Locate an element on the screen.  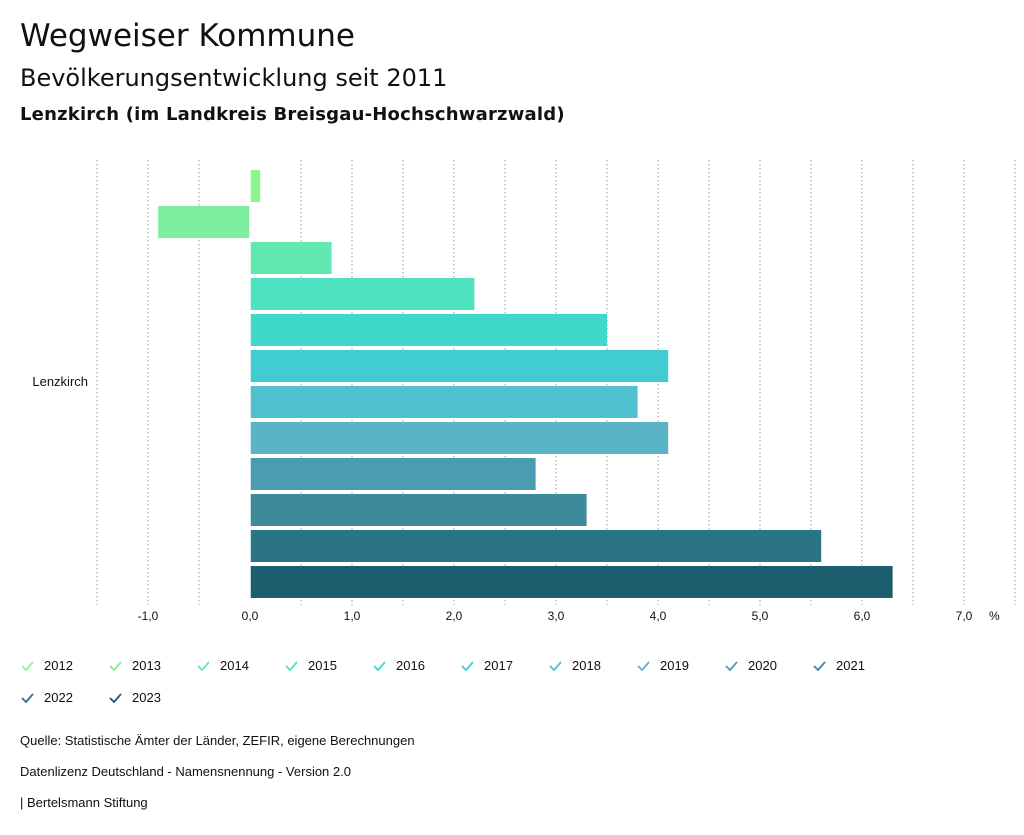
x-axis-unit: % is located at coordinates (994, 616).